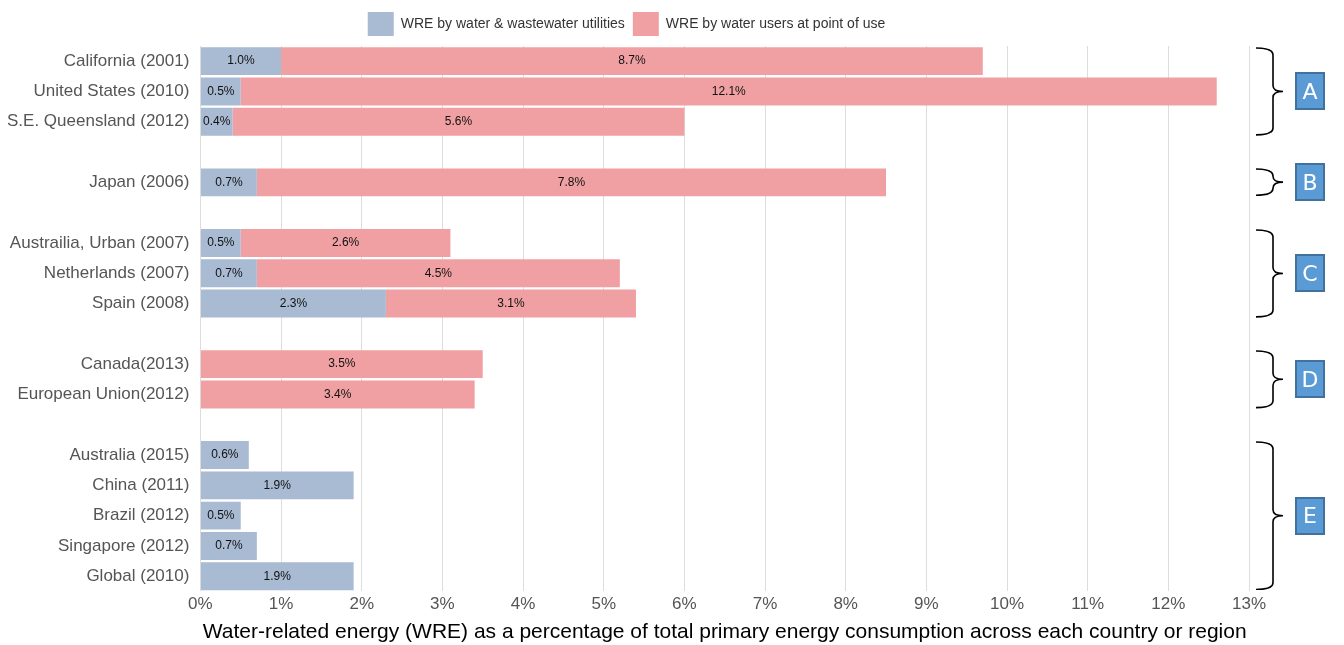 The image size is (1344, 645). Describe the element at coordinates (1007, 604) in the screenshot. I see `x-tick-label: 10%` at that location.